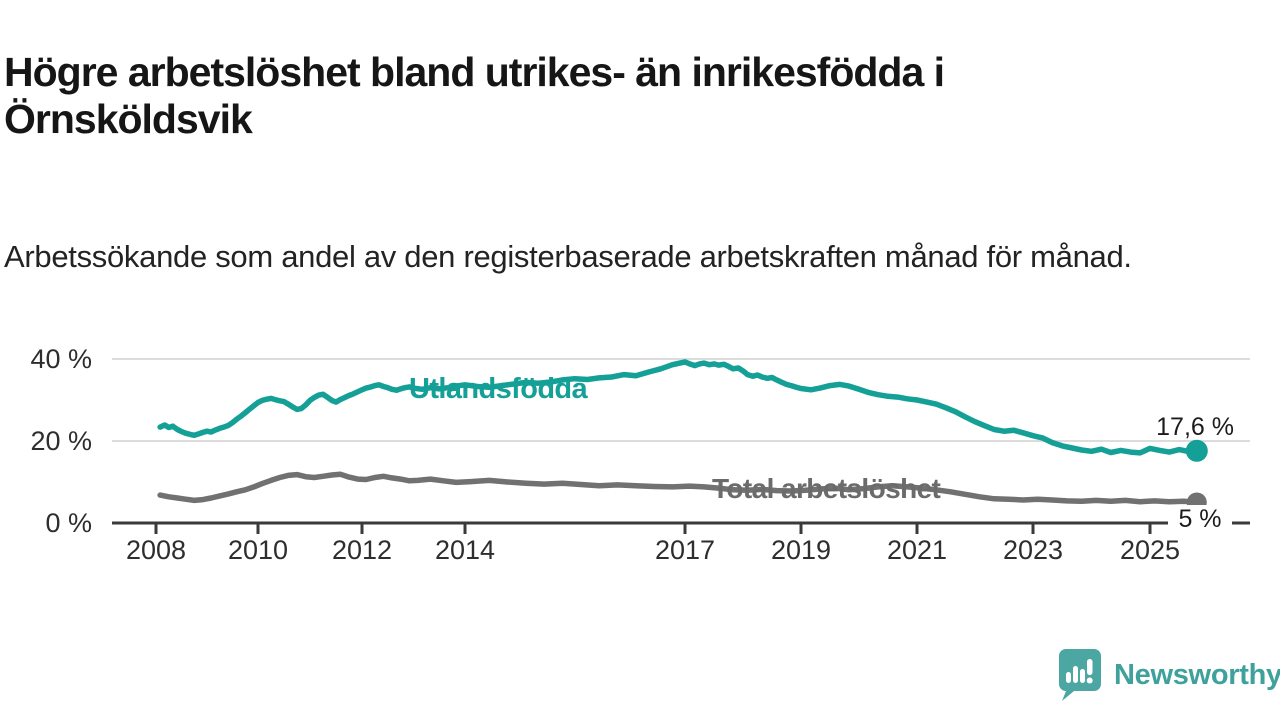 The height and width of the screenshot is (720, 1280). I want to click on newsworthy-logo: Newsworthy, so click(1168, 675).